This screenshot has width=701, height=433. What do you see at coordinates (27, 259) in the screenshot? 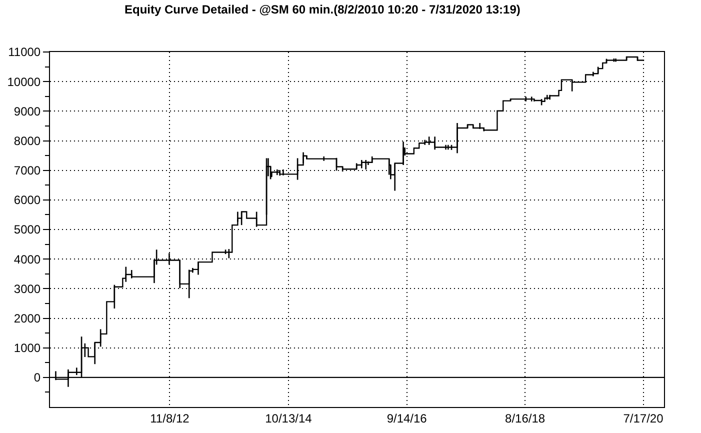
I see `y-tick-label: 4000` at bounding box center [27, 259].